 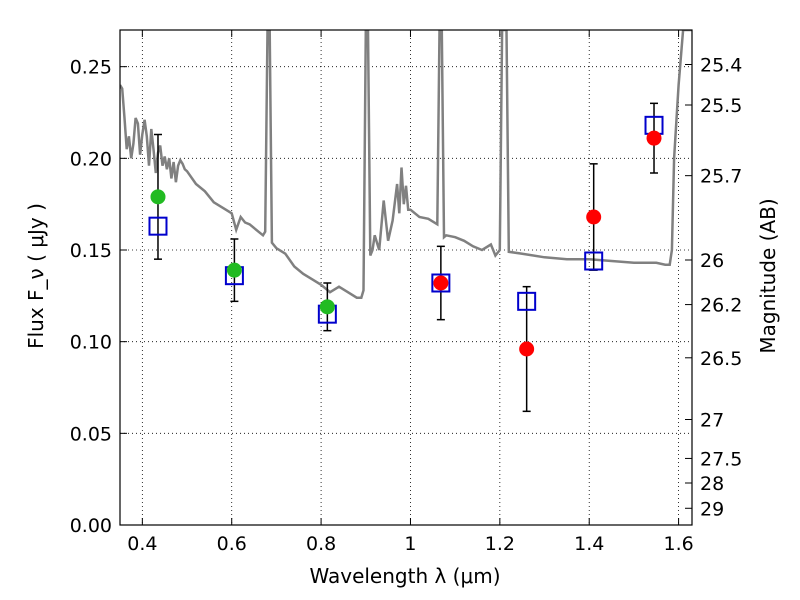 What do you see at coordinates (91, 526) in the screenshot?
I see `y-tick-label: 0.00` at bounding box center [91, 526].